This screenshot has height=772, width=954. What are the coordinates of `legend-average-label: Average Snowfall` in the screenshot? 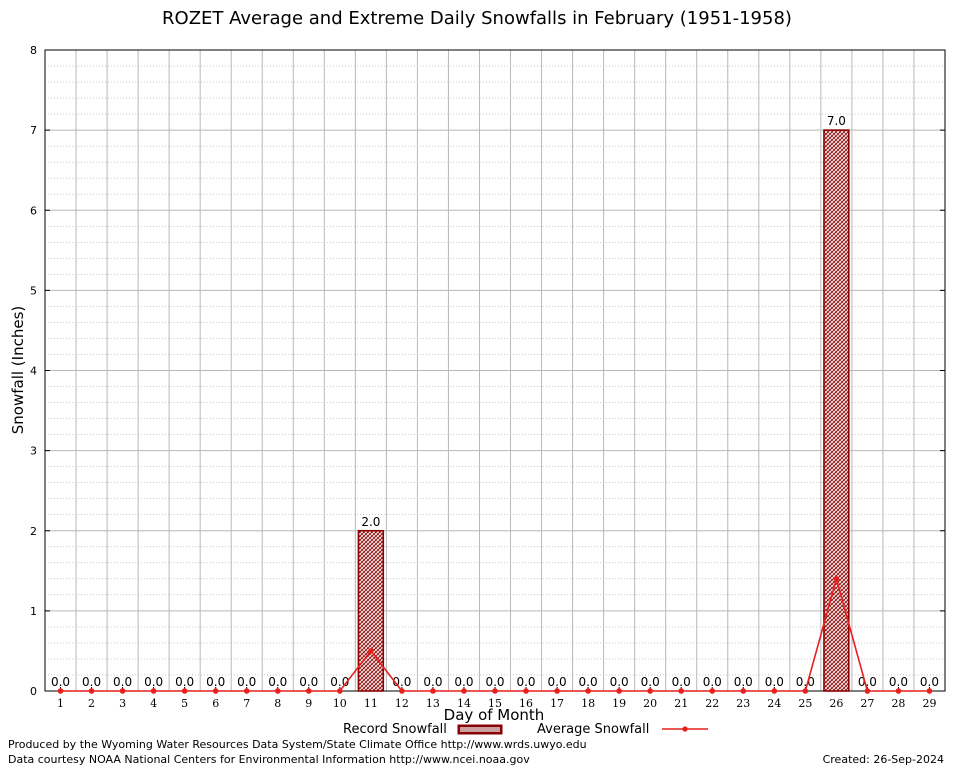 It's located at (593, 729).